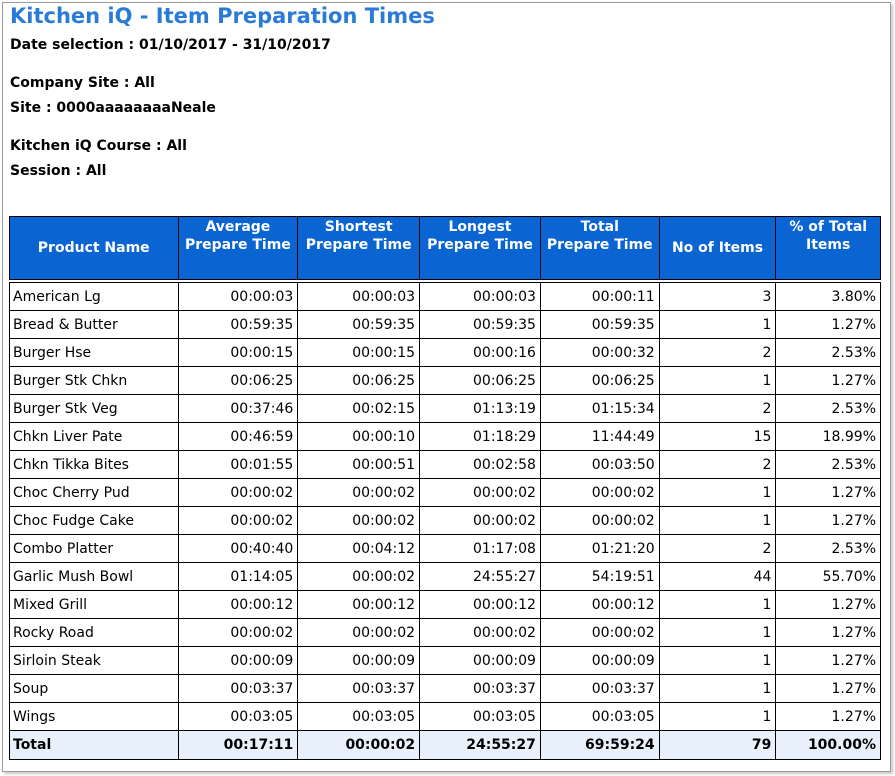  What do you see at coordinates (599, 716) in the screenshot?
I see `total-time-cell: 00:03:05` at bounding box center [599, 716].